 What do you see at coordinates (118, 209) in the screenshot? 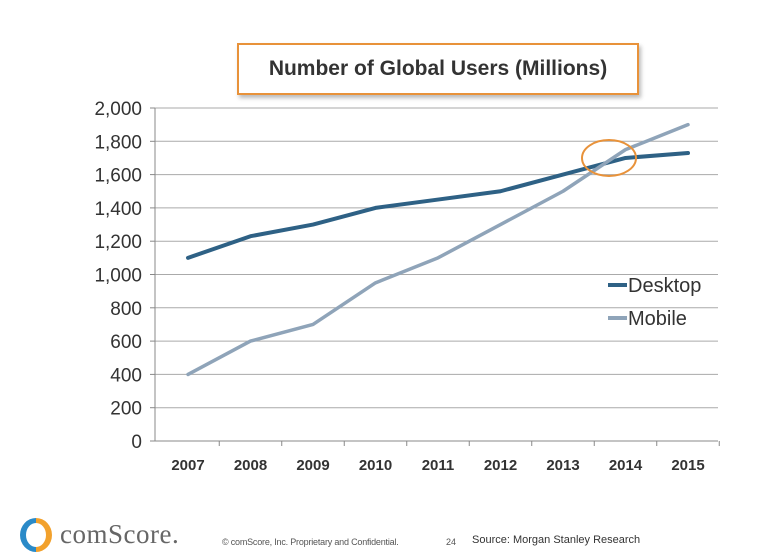
I see `y-tick-label: 1,400` at bounding box center [118, 209].